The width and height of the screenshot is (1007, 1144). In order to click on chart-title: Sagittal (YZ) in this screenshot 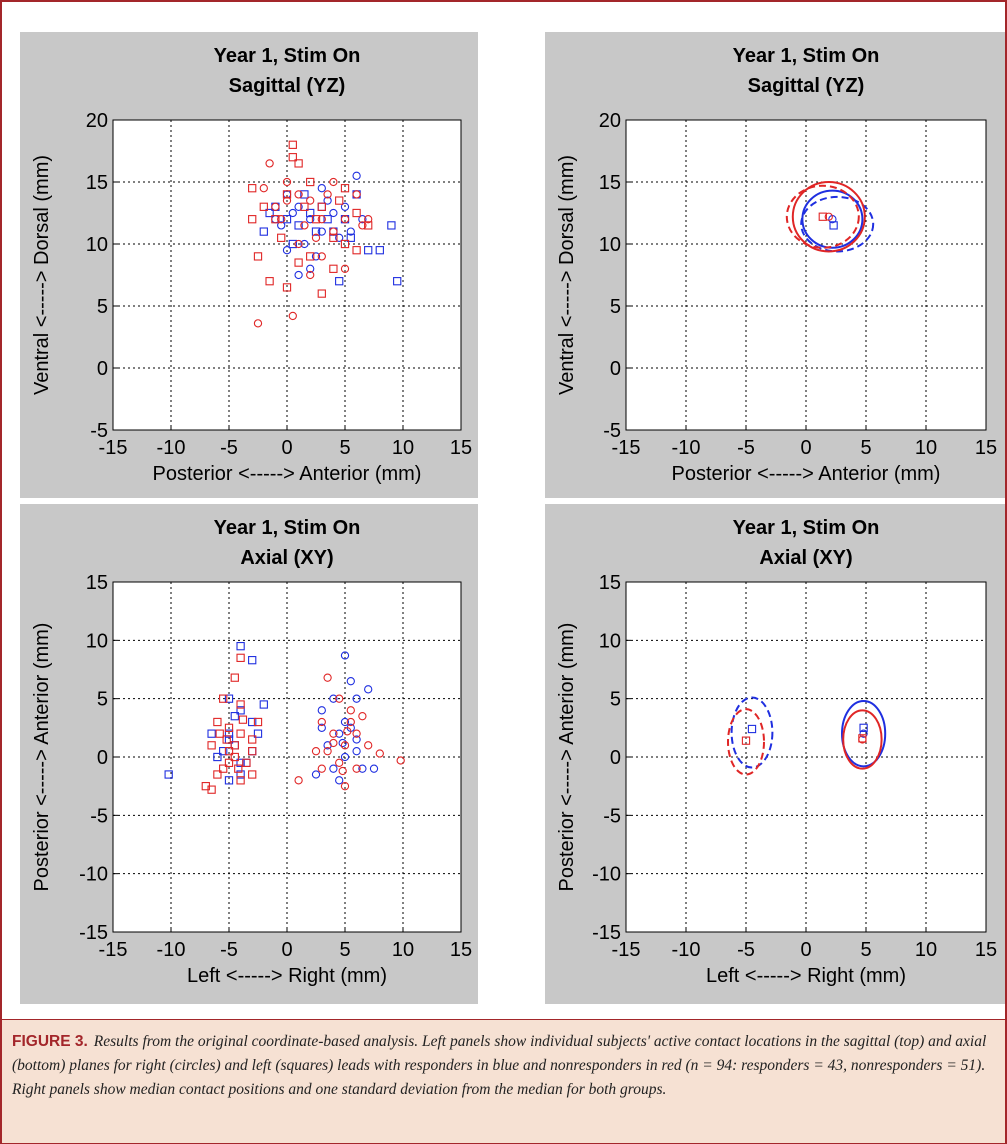, I will do `click(287, 86)`.